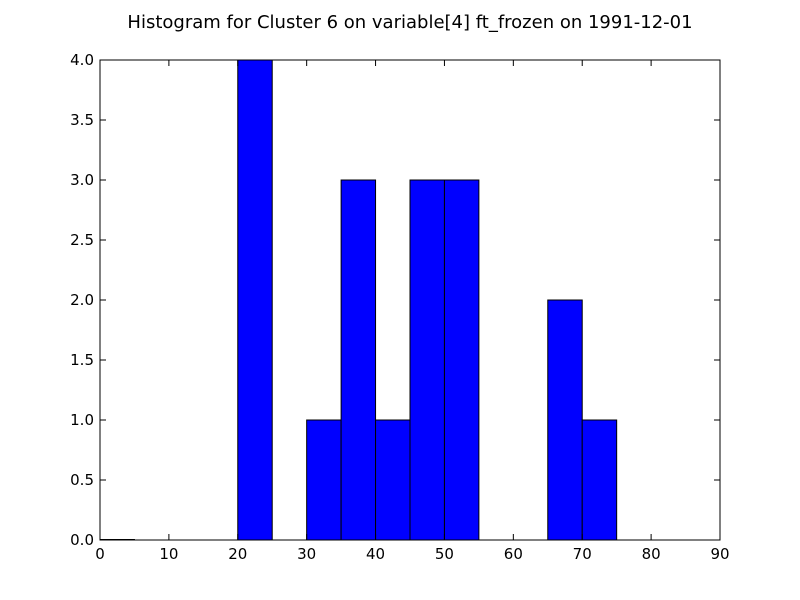 This screenshot has width=800, height=600. I want to click on x-tick-label: 20, so click(237, 554).